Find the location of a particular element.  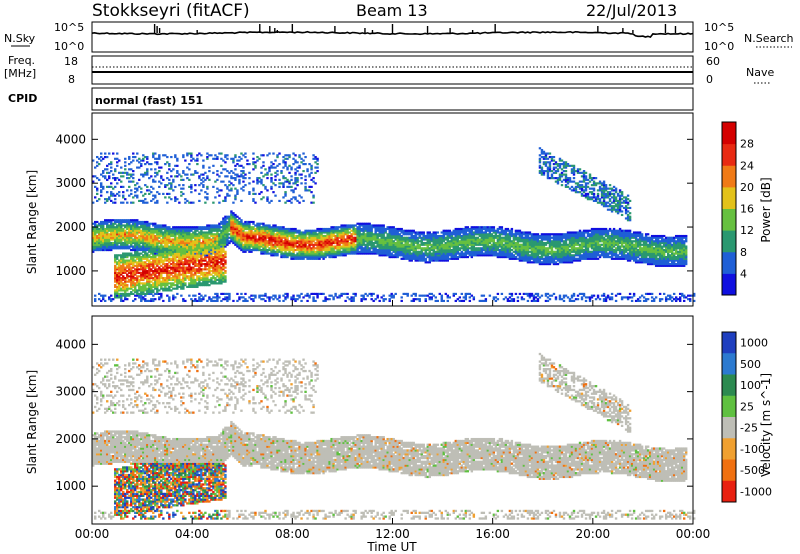

cpid-label: CPID is located at coordinates (22, 98).